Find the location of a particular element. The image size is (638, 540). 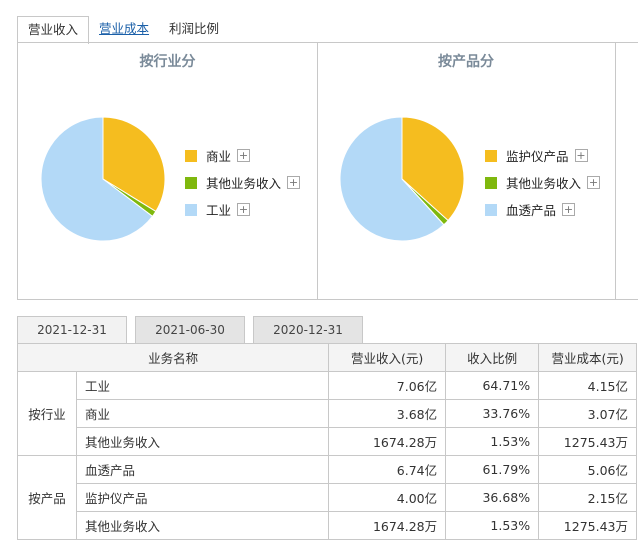

chart-title-product: 按产品分 is located at coordinates (466, 62).